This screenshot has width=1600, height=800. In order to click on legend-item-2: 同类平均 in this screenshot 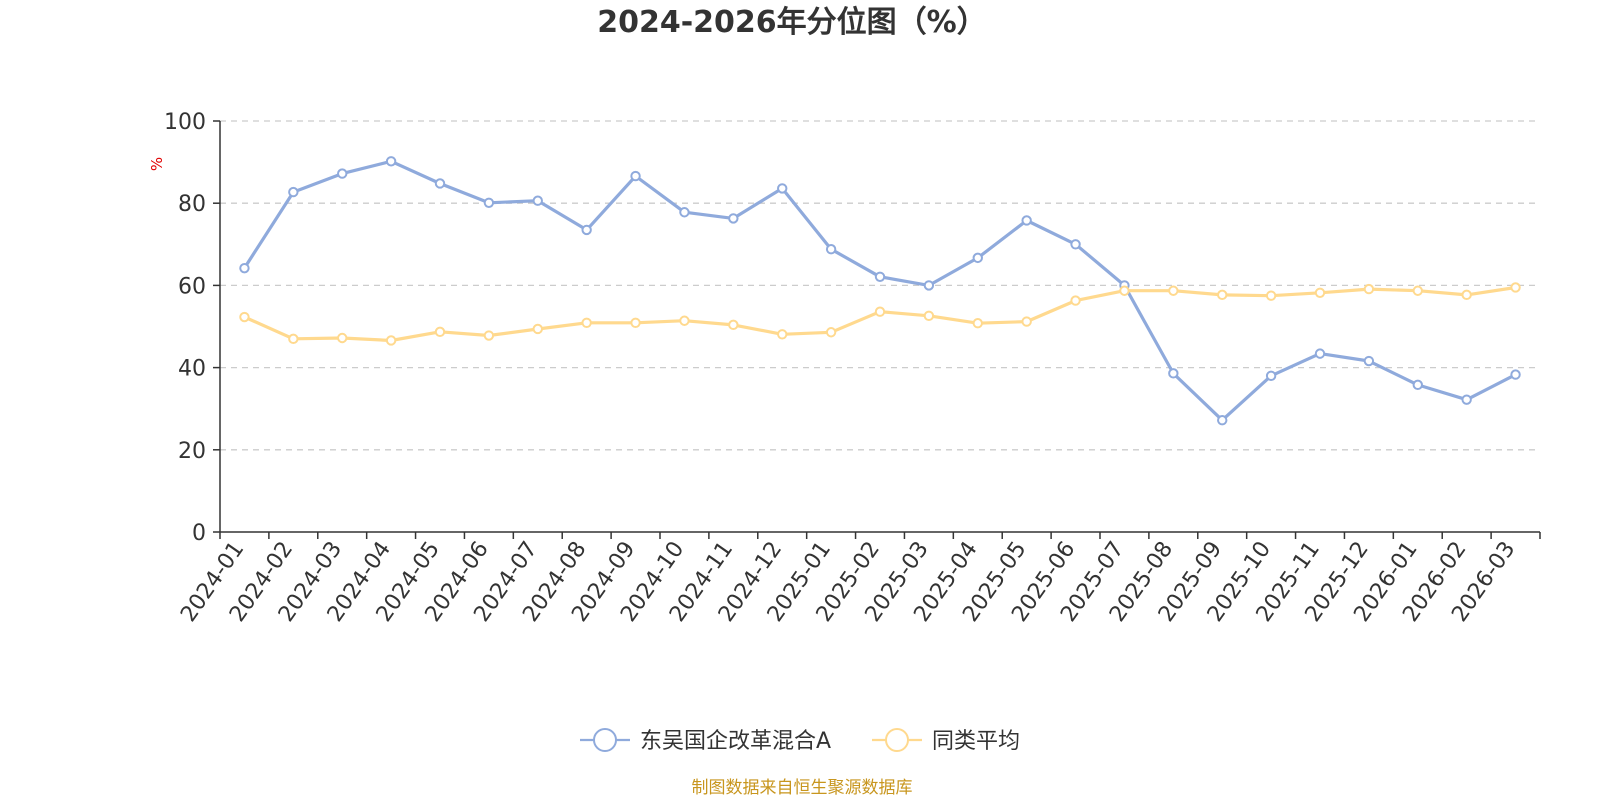, I will do `click(946, 741)`.